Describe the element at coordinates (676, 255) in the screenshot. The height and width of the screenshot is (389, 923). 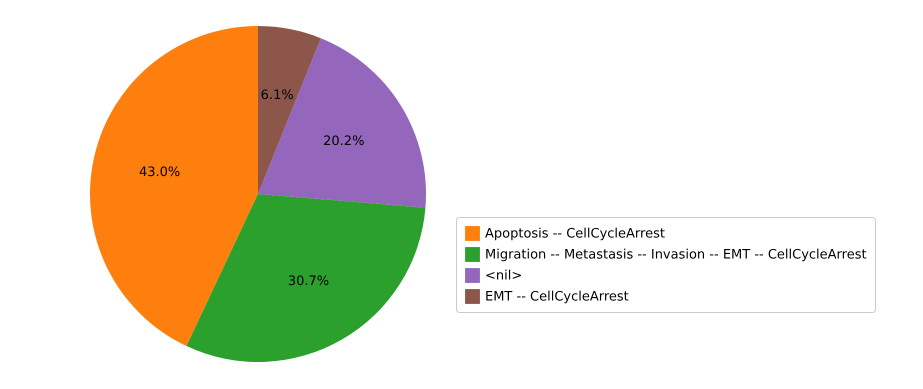
I see `legend-label: Migration -- Metastasis -- Invasion -- EMT -- CellCycleArrest` at that location.